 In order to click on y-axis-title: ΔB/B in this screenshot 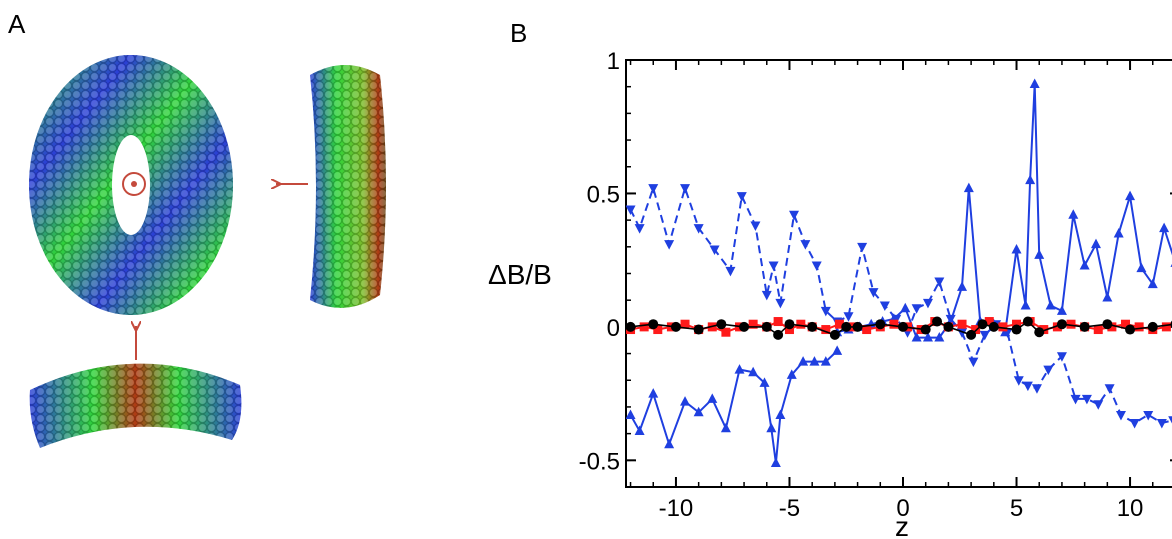, I will do `click(520, 274)`.